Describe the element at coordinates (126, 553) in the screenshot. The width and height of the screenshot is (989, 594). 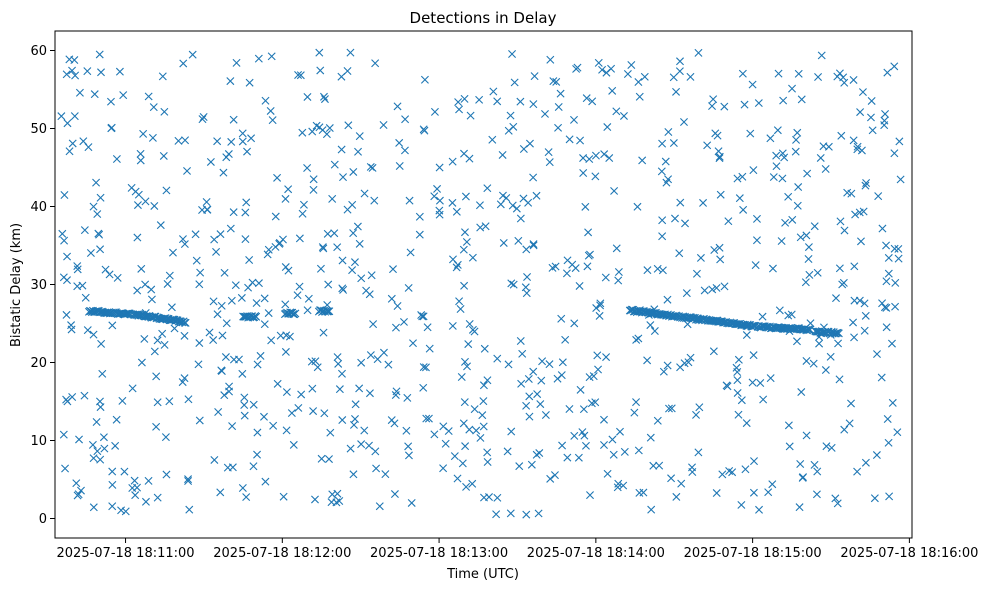
I see `x-tick-label: 2025-07-18 18:11:00` at that location.